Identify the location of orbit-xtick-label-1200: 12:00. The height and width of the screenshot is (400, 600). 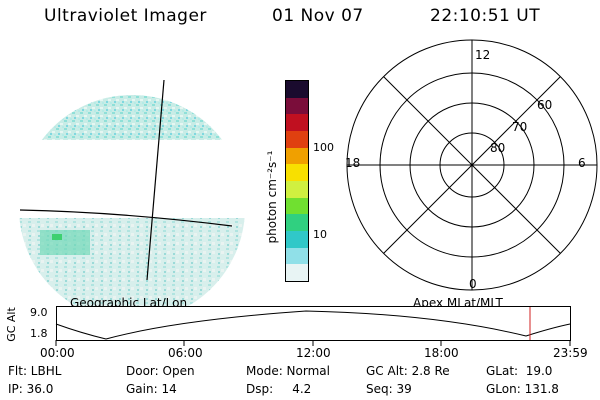
(313, 353).